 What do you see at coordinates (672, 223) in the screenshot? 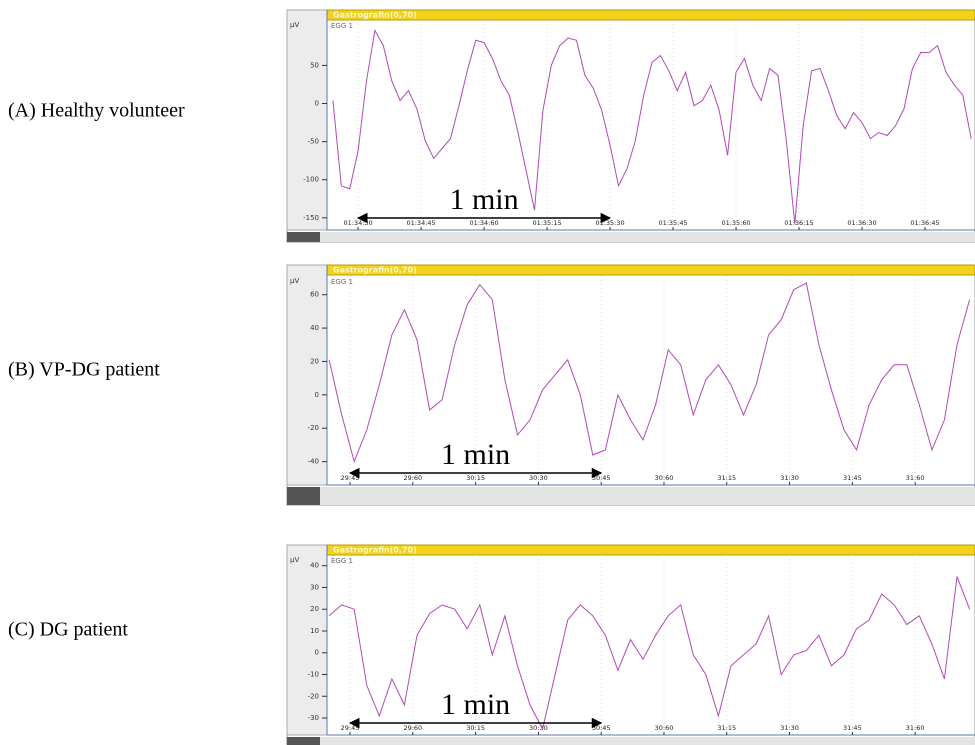
I see `x-tick-label: 01:35:45` at bounding box center [672, 223].